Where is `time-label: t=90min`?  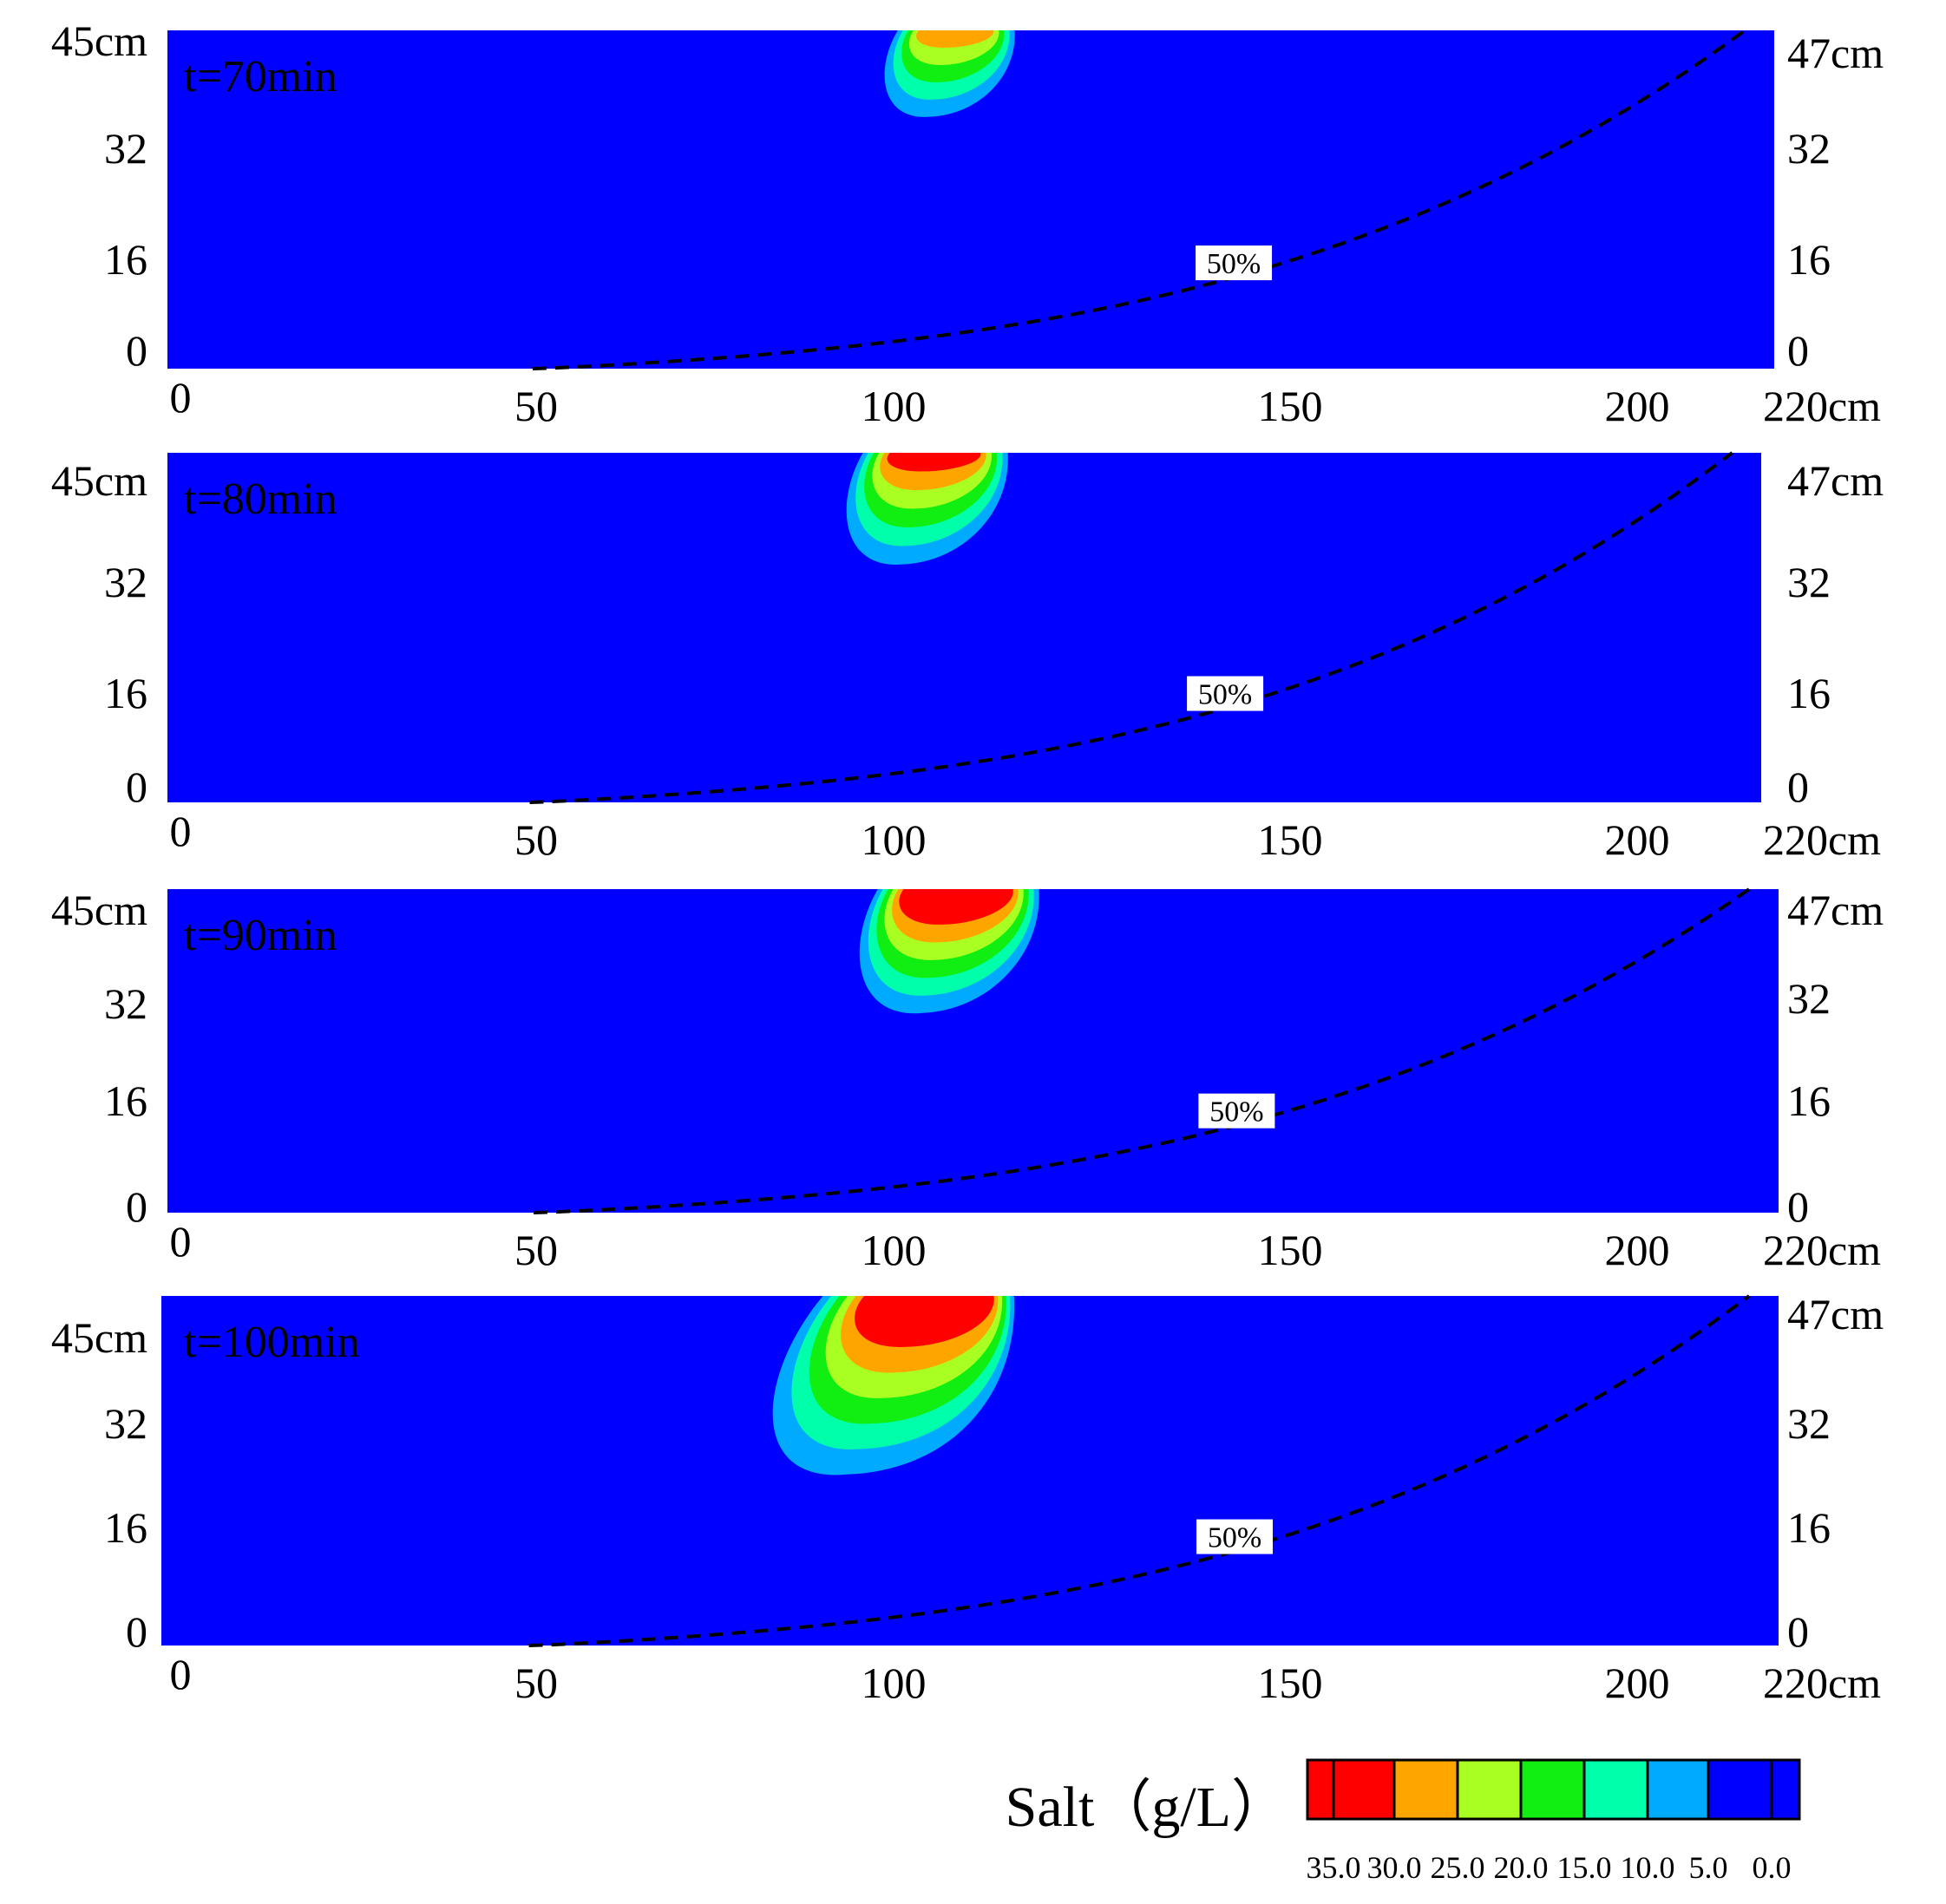 time-label: t=90min is located at coordinates (260, 935).